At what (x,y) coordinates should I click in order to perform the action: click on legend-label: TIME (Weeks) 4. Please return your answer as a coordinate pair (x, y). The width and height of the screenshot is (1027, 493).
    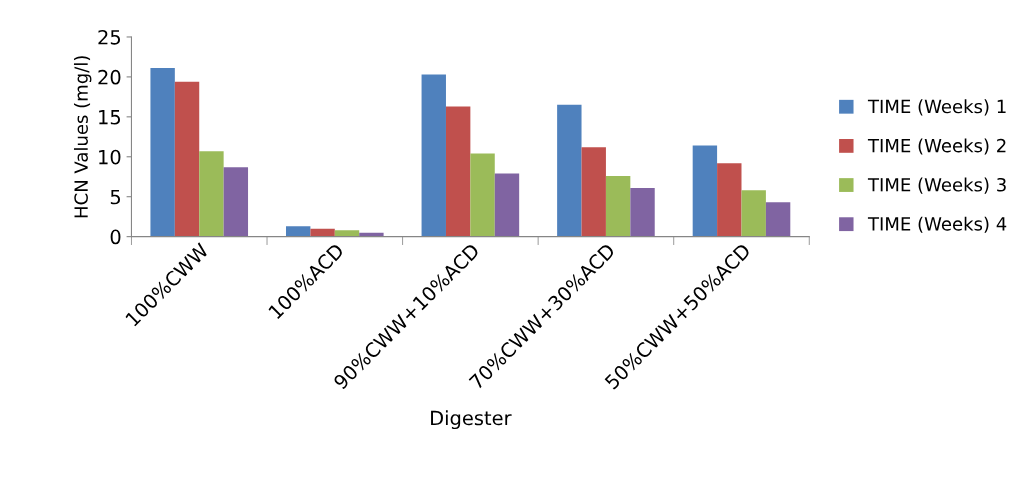
    Looking at the image, I should click on (937, 224).